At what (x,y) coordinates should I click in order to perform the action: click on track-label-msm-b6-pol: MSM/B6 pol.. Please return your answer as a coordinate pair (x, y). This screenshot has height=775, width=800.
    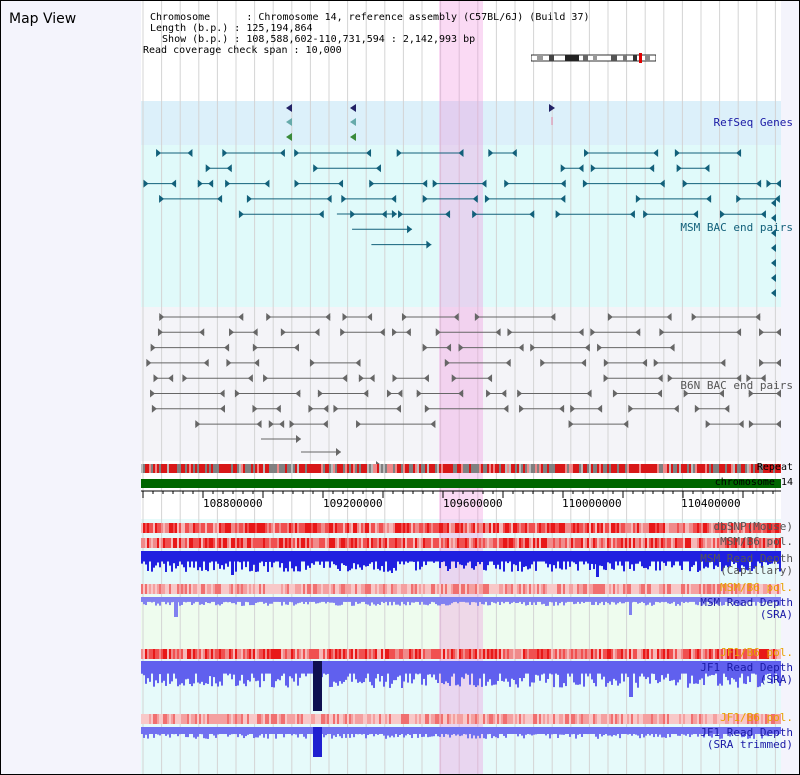
    Looking at the image, I should click on (756, 541).